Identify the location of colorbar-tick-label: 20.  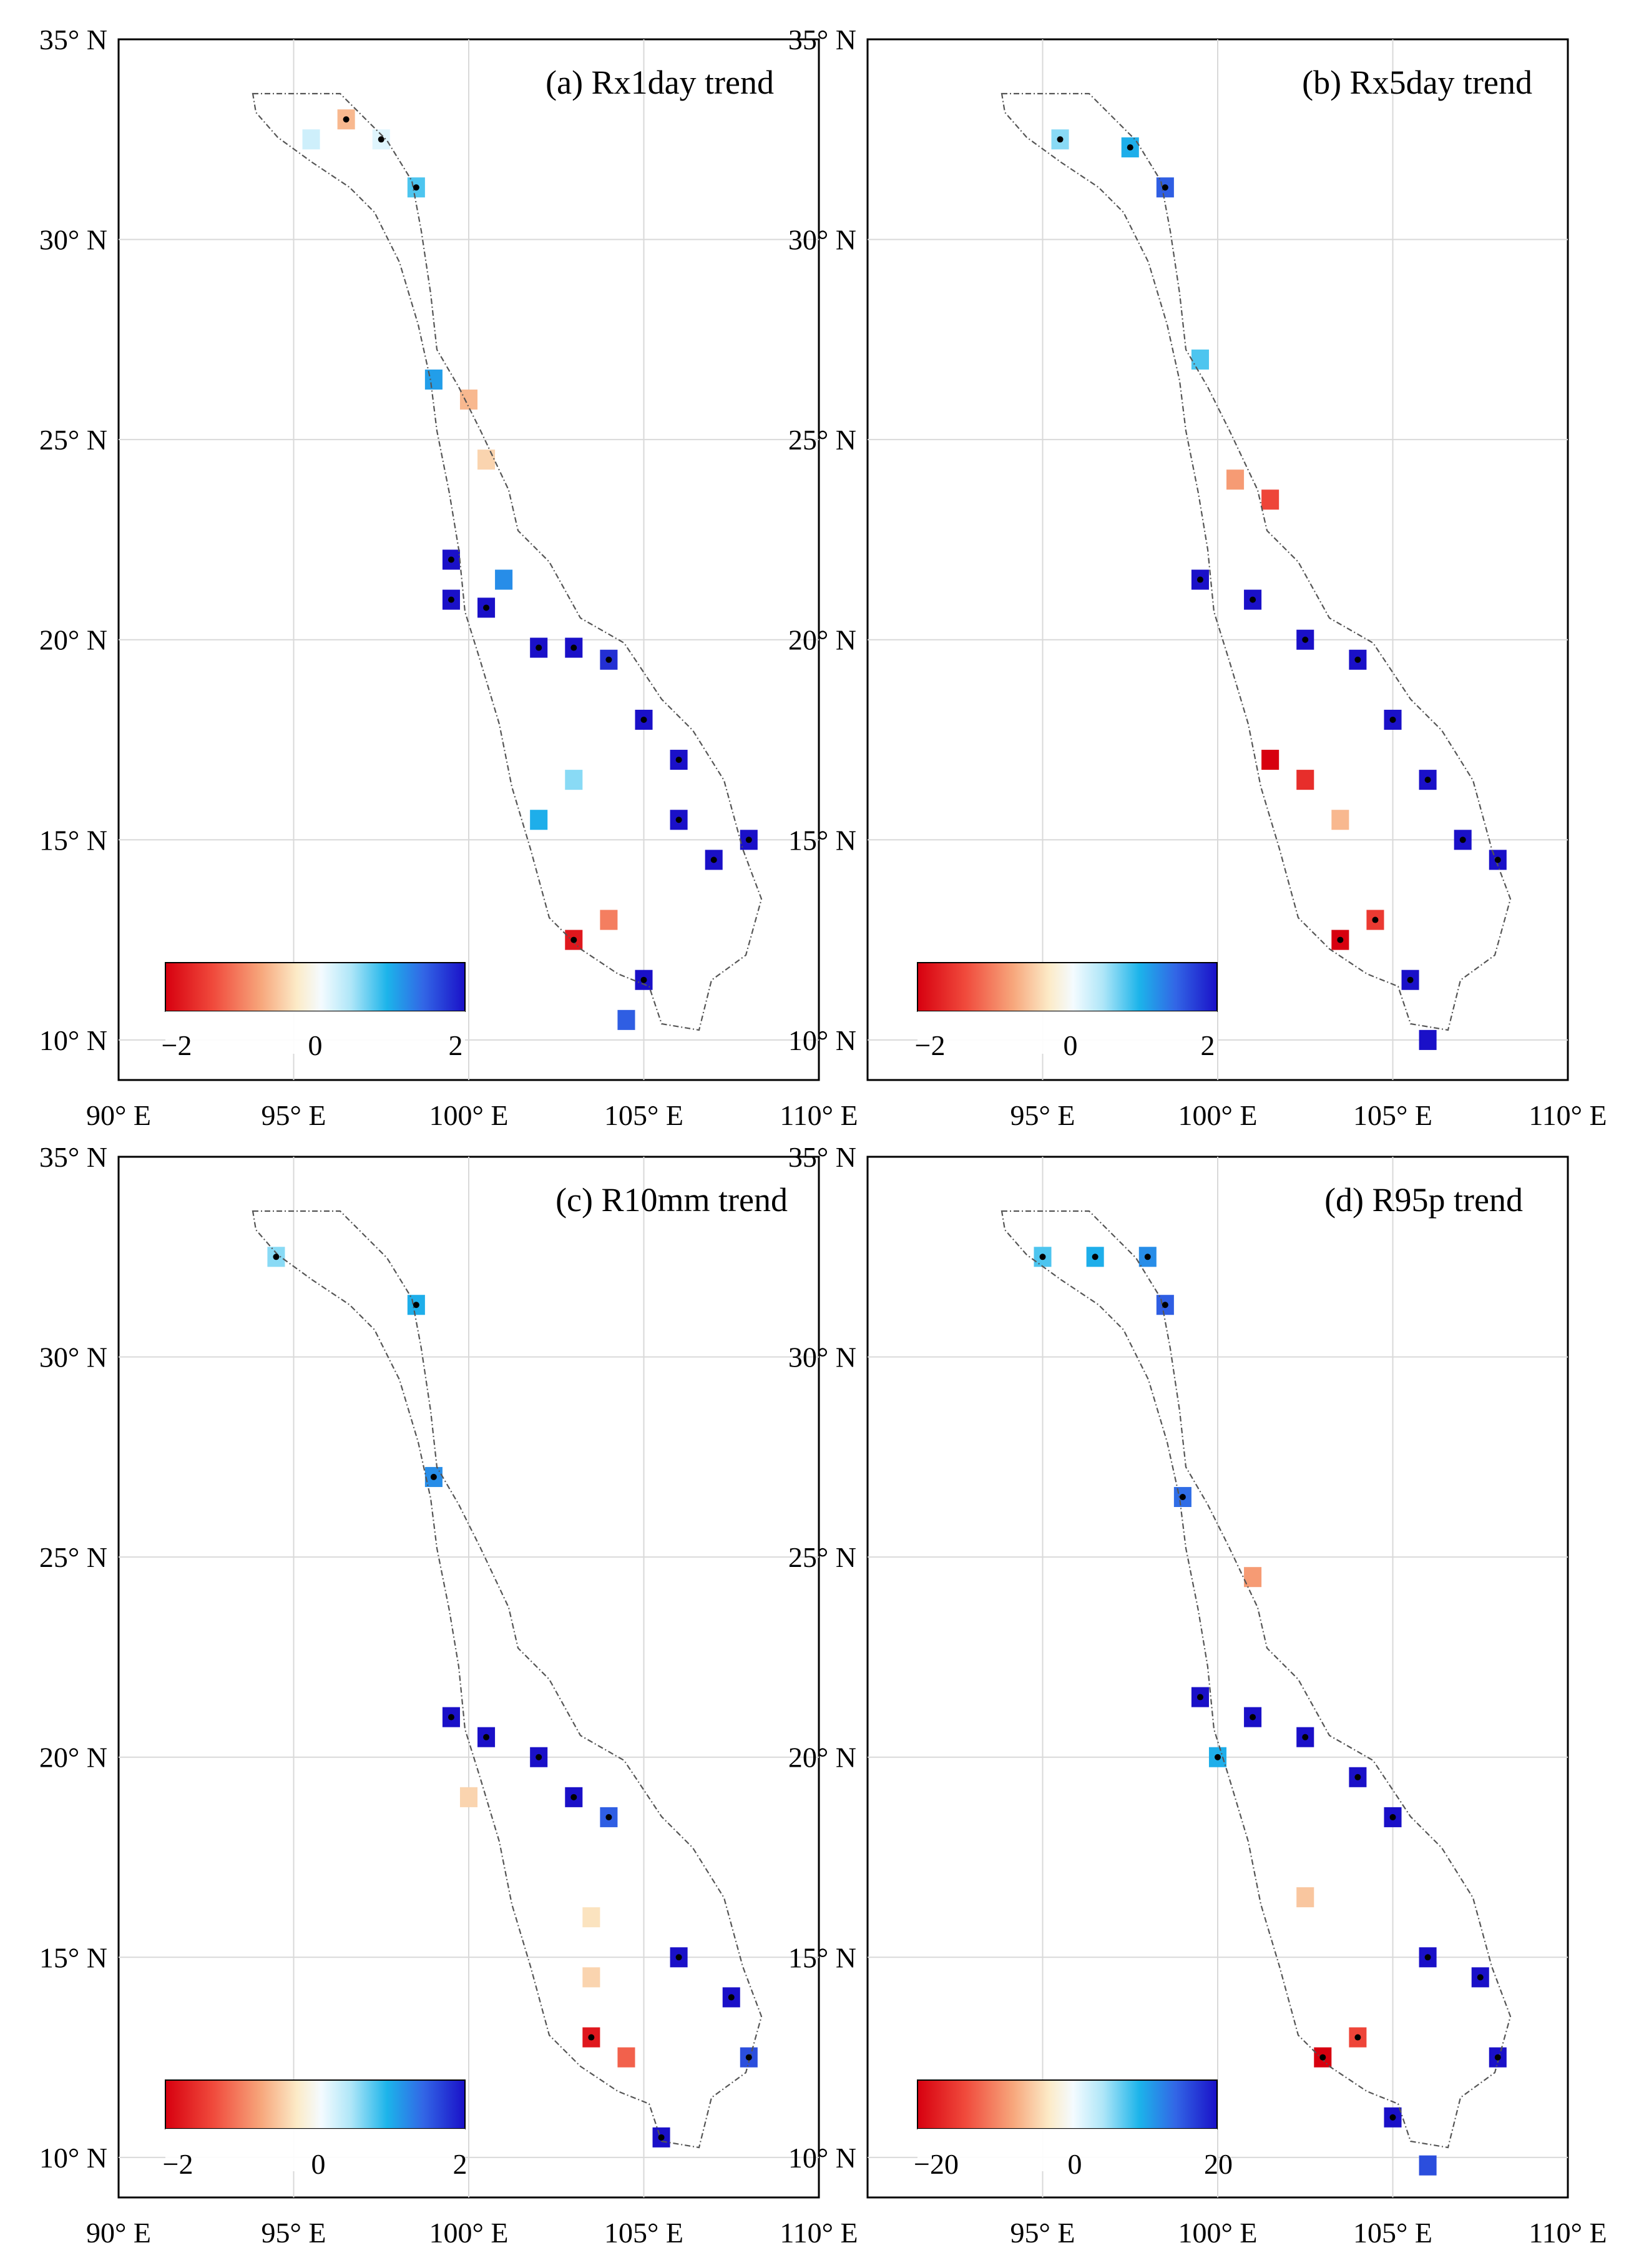
(1218, 2164).